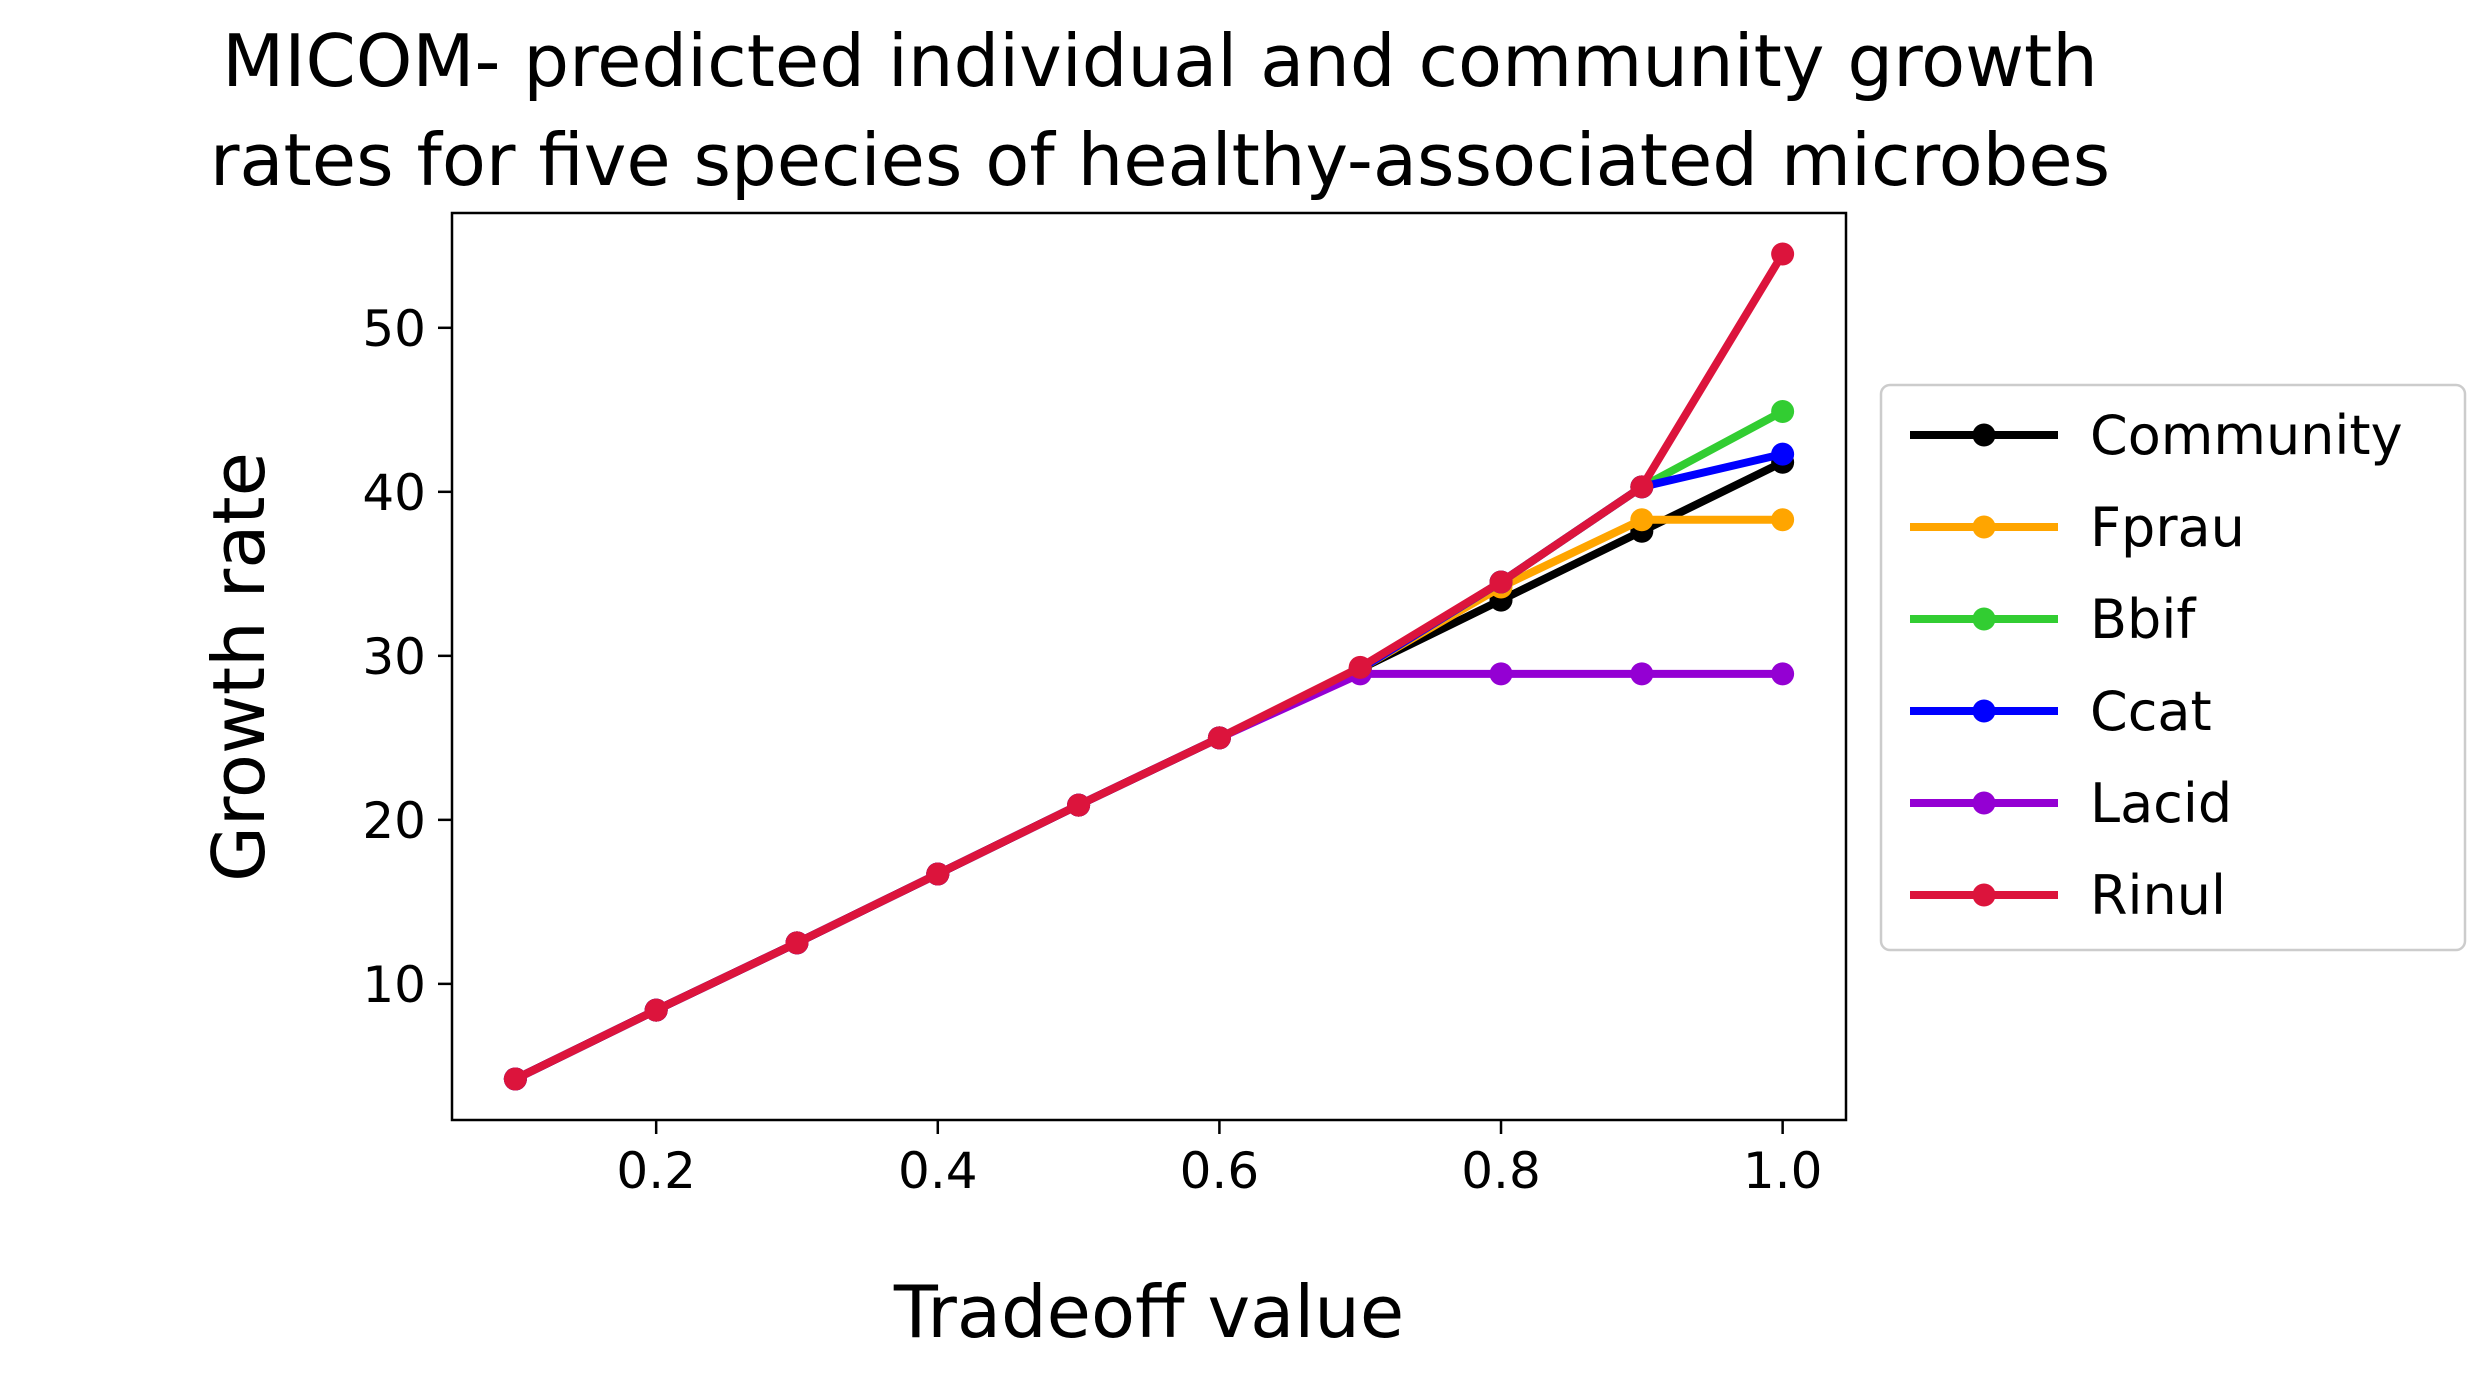 The height and width of the screenshot is (1381, 2491). I want to click on x-axis-label: Tradeoff value, so click(1148, 1312).